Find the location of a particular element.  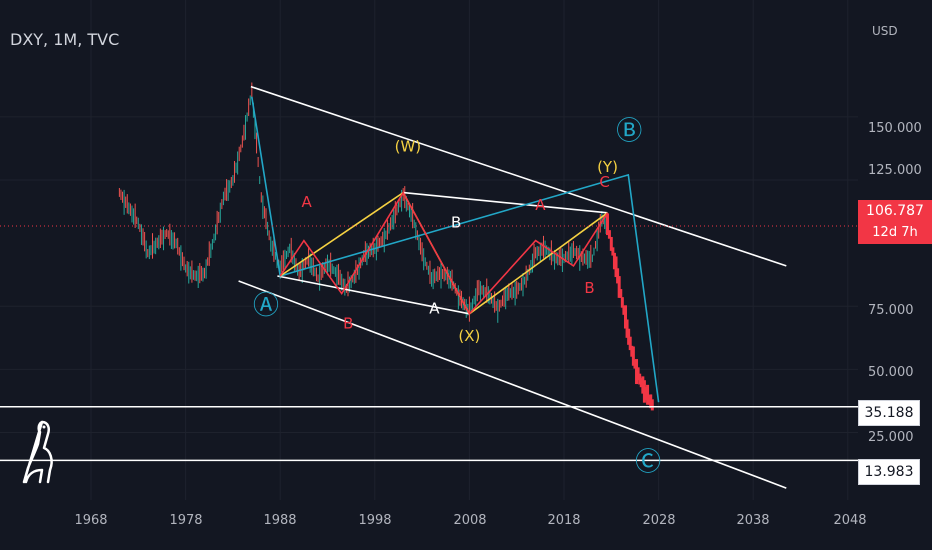

y-tick-label: 150.000 is located at coordinates (895, 128).